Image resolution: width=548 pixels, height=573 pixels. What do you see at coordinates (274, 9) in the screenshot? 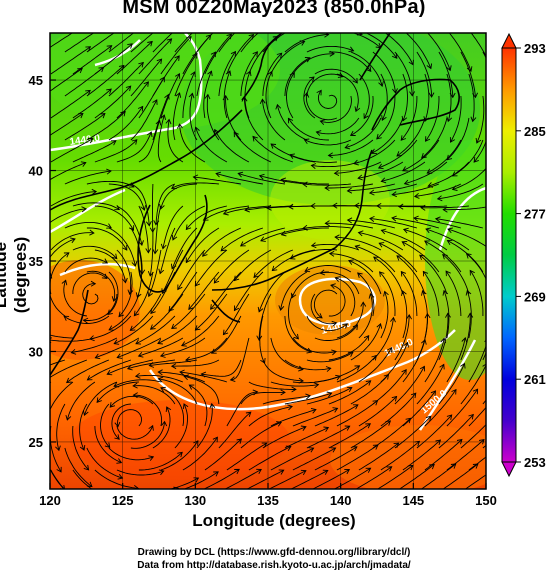
I see `page-title: MSM 00Z20May2023 (850.0hPa)` at bounding box center [274, 9].